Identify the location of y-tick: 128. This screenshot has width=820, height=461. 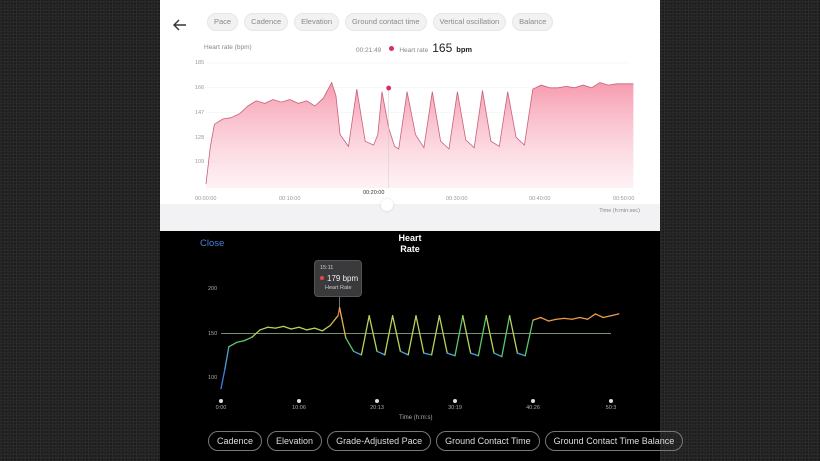
(200, 138).